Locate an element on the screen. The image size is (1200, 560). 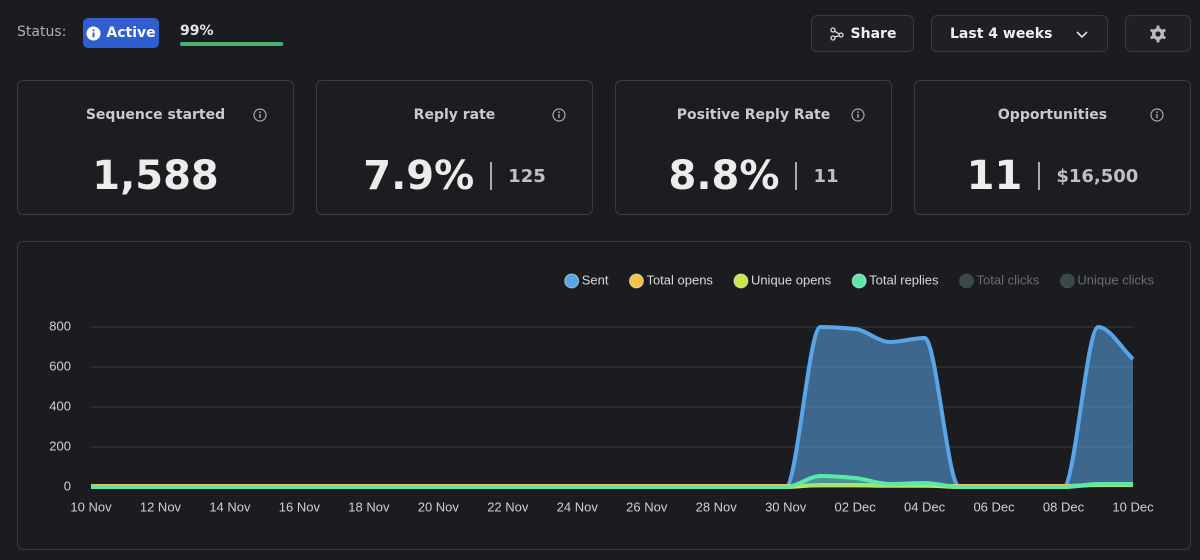
card-value: 7.9% is located at coordinates (419, 176).